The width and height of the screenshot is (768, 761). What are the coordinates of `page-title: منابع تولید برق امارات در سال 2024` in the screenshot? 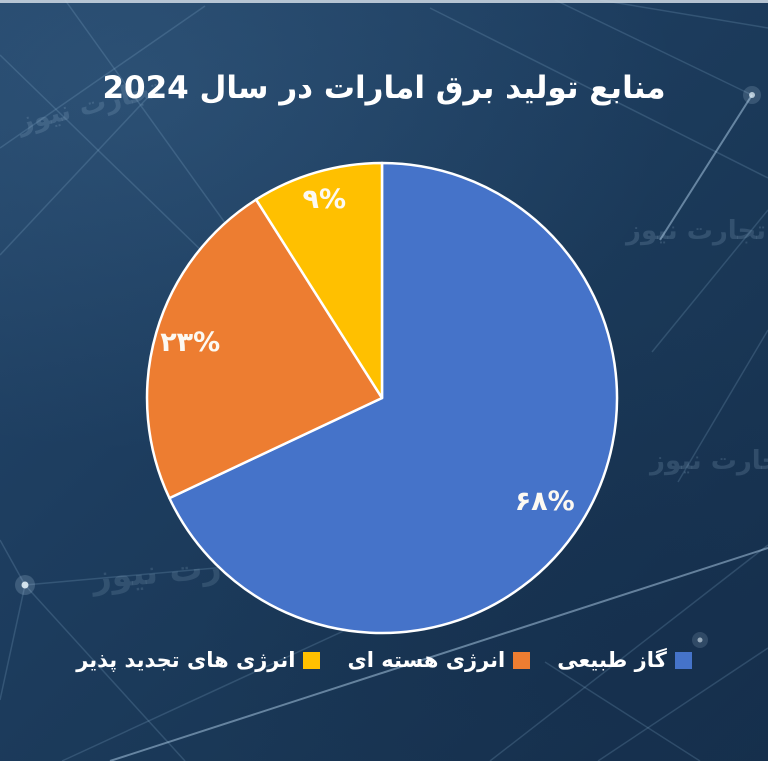 It's located at (384, 88).